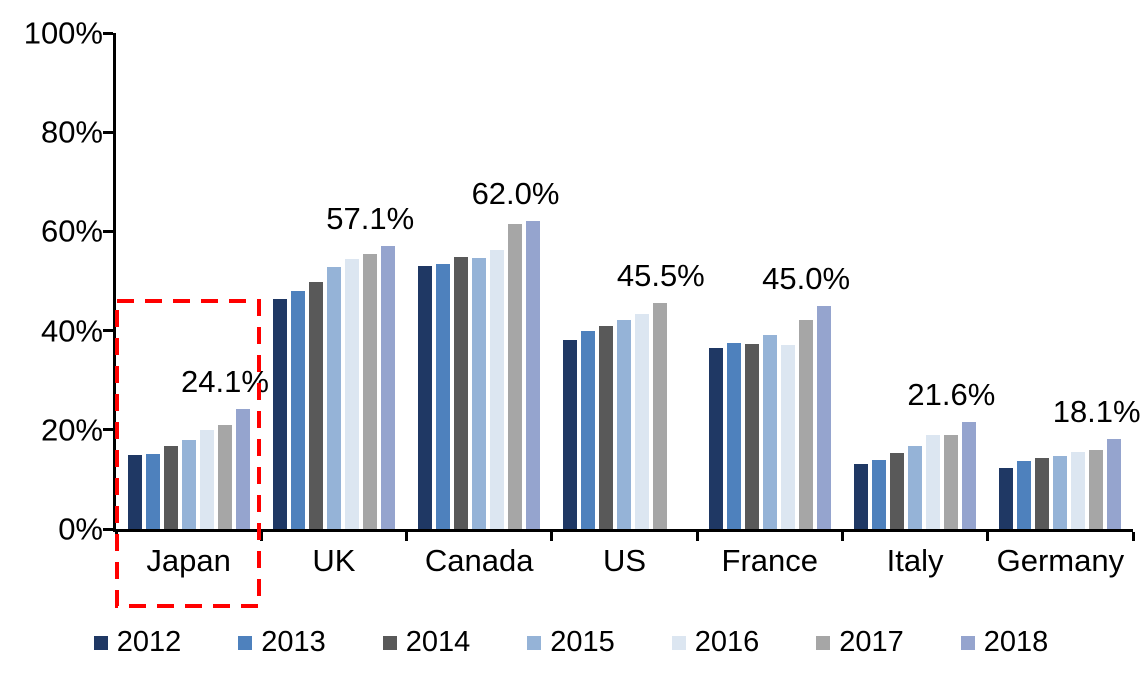  Describe the element at coordinates (515, 194) in the screenshot. I see `data-label-canada: 62.0%` at that location.